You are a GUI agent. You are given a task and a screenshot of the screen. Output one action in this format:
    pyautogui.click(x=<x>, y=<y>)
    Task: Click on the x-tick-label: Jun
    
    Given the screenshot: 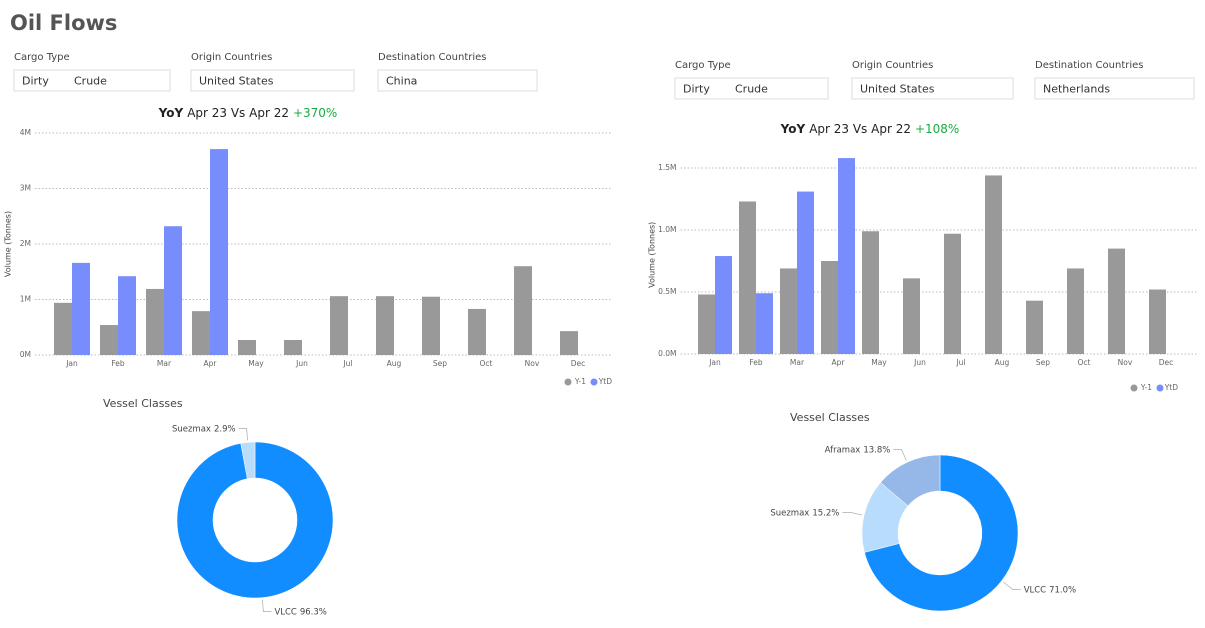 What is the action you would take?
    pyautogui.click(x=919, y=362)
    